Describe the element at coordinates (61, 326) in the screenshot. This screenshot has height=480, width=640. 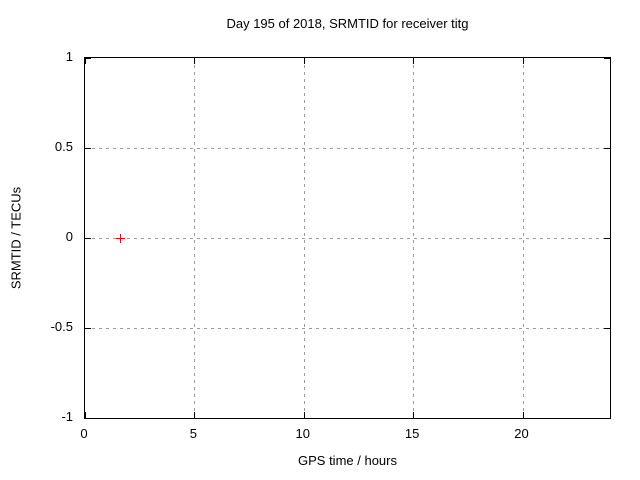
I see `y-tick-label: -0.5` at that location.